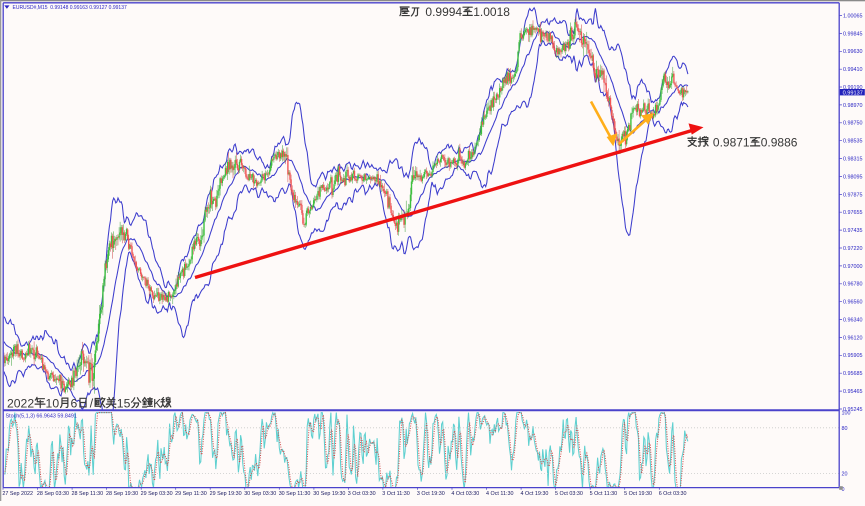 This screenshot has width=865, height=506. What do you see at coordinates (845, 429) in the screenshot?
I see `svg-text: 80` at bounding box center [845, 429].